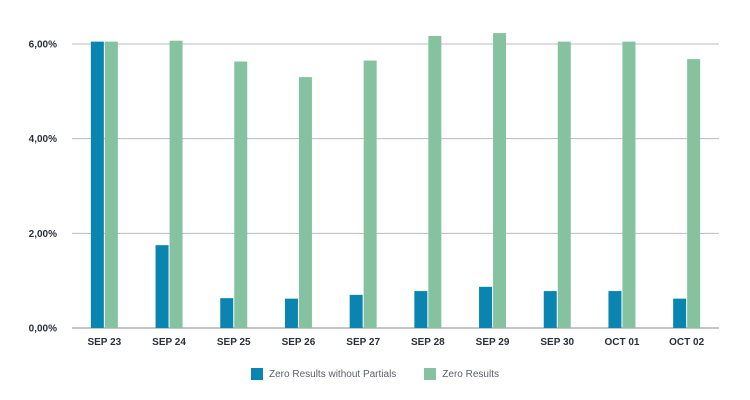 This screenshot has width=750, height=400. Describe the element at coordinates (43, 139) in the screenshot. I see `y-tick-label: 4,00%` at that location.